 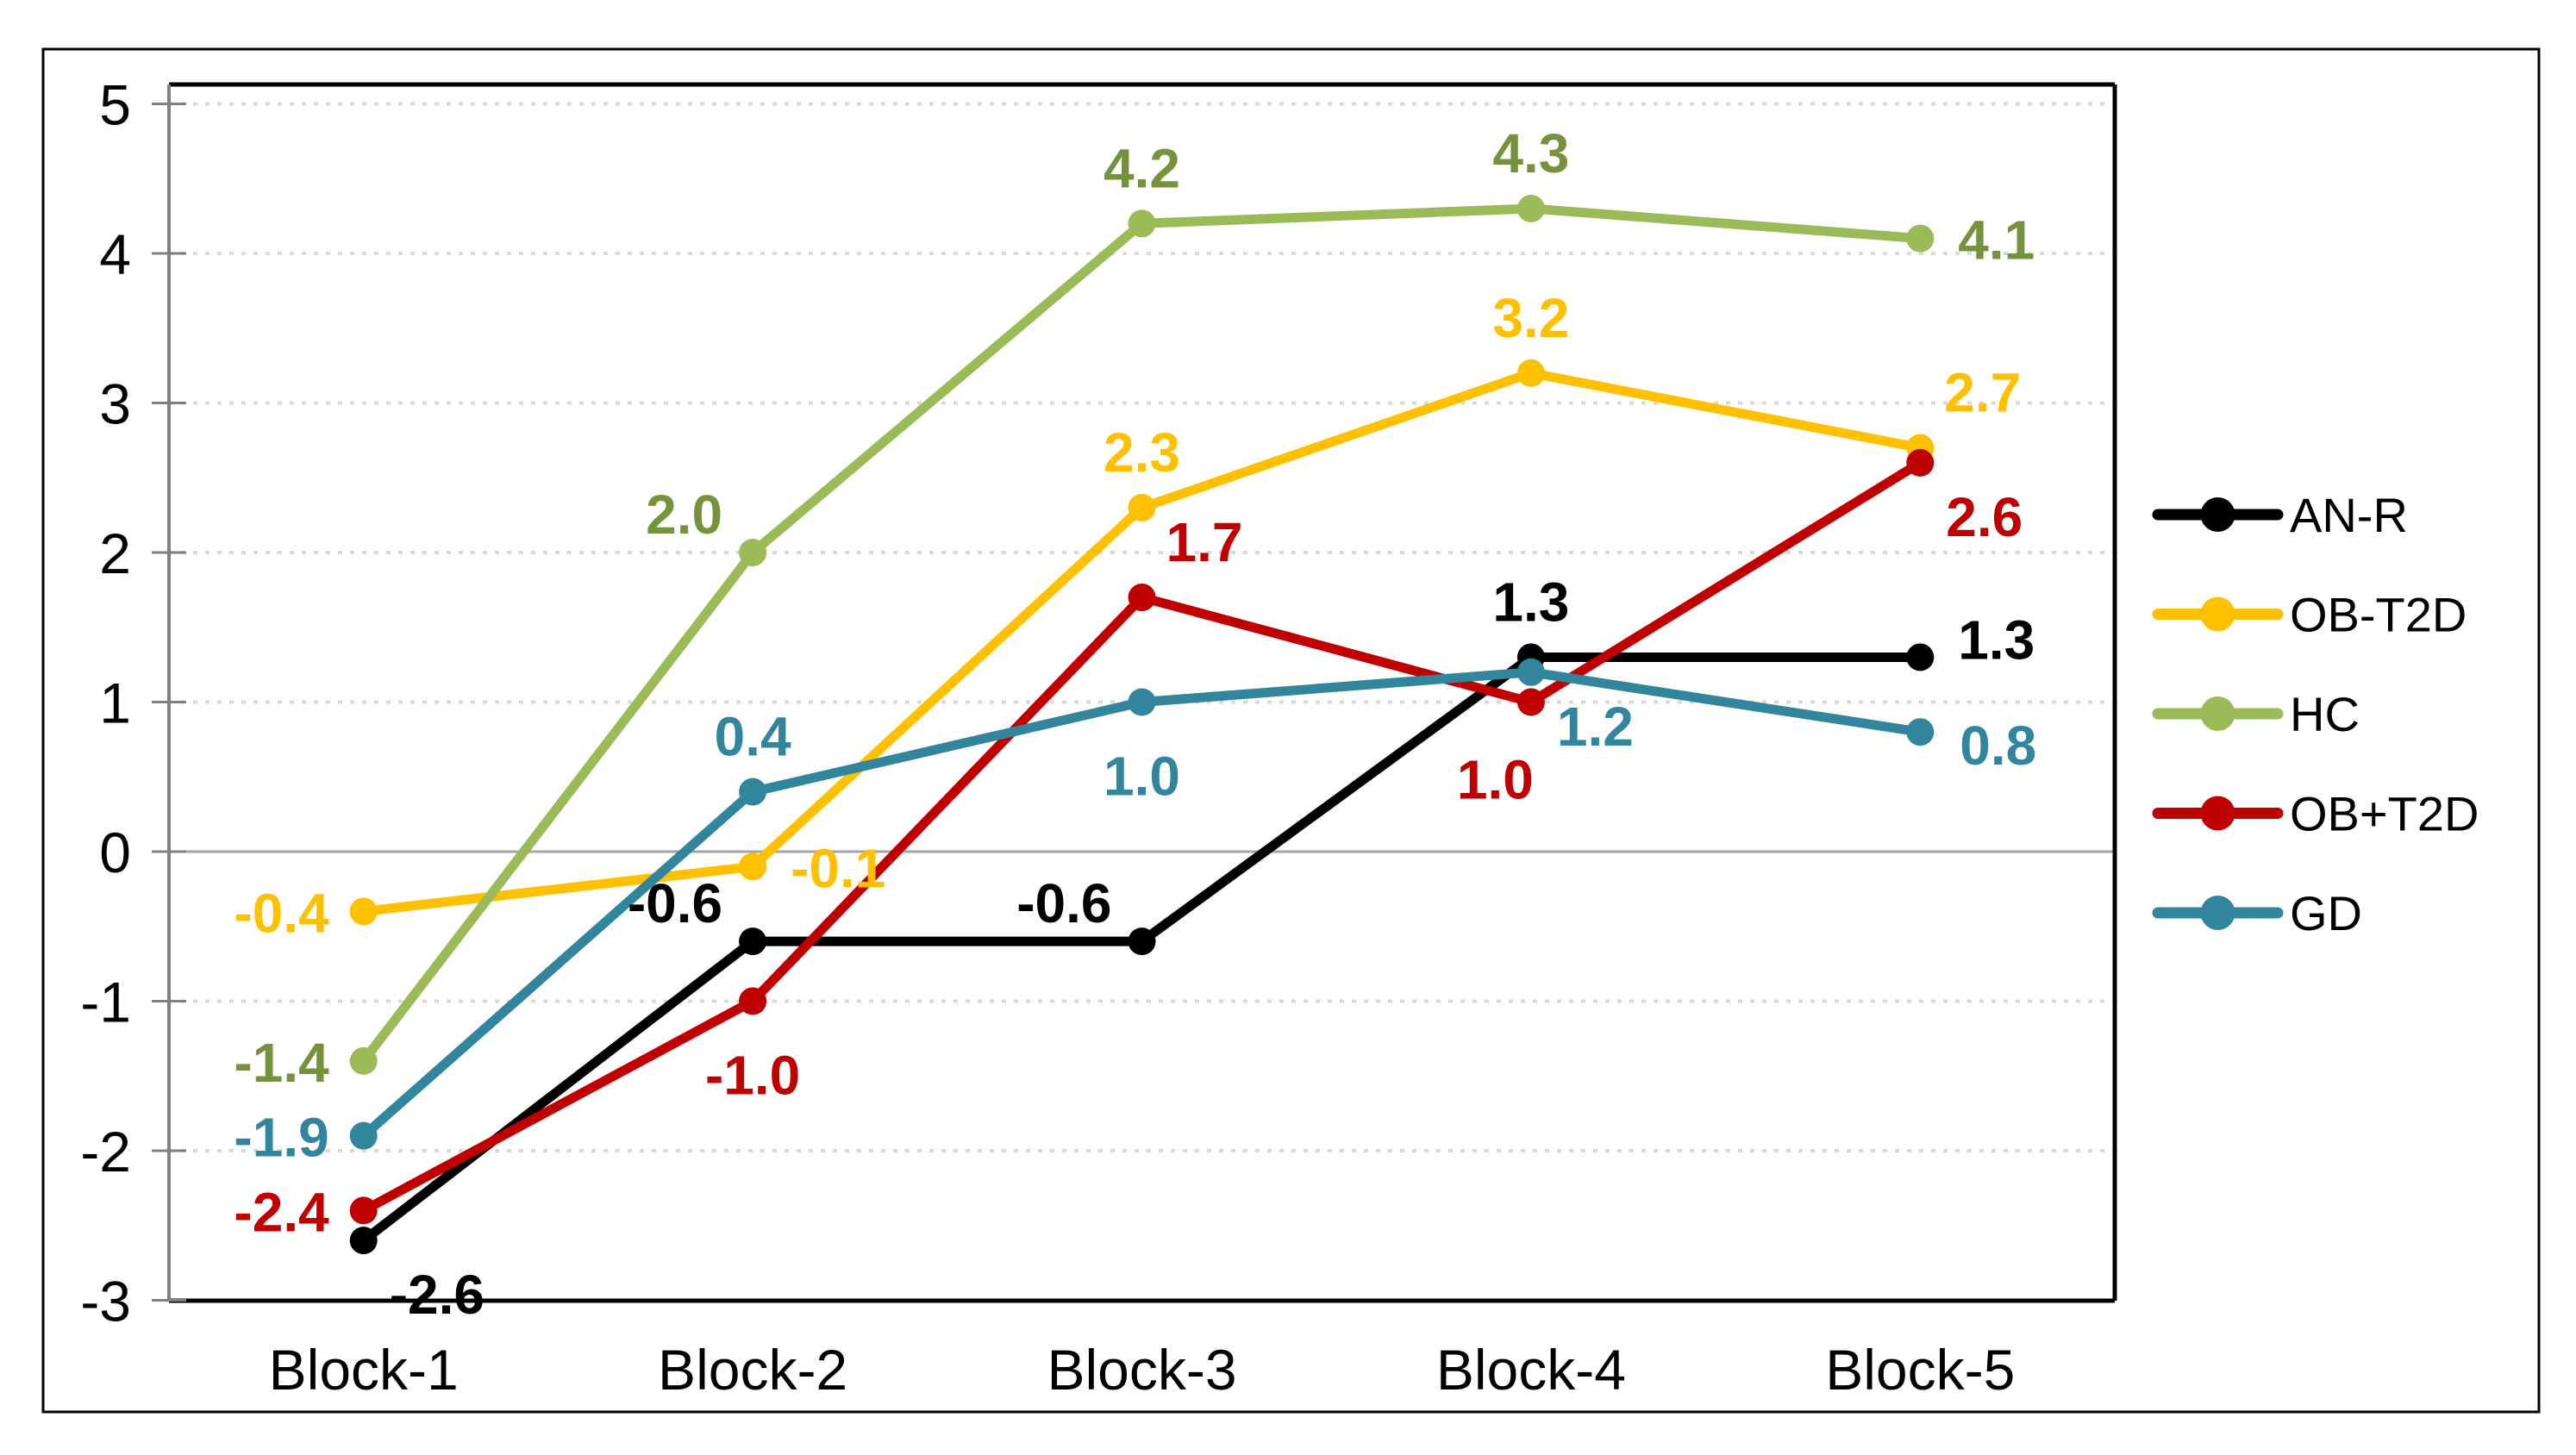 What do you see at coordinates (1064, 903) in the screenshot?
I see `data-label-AN-R-Block-3: -0.6` at bounding box center [1064, 903].